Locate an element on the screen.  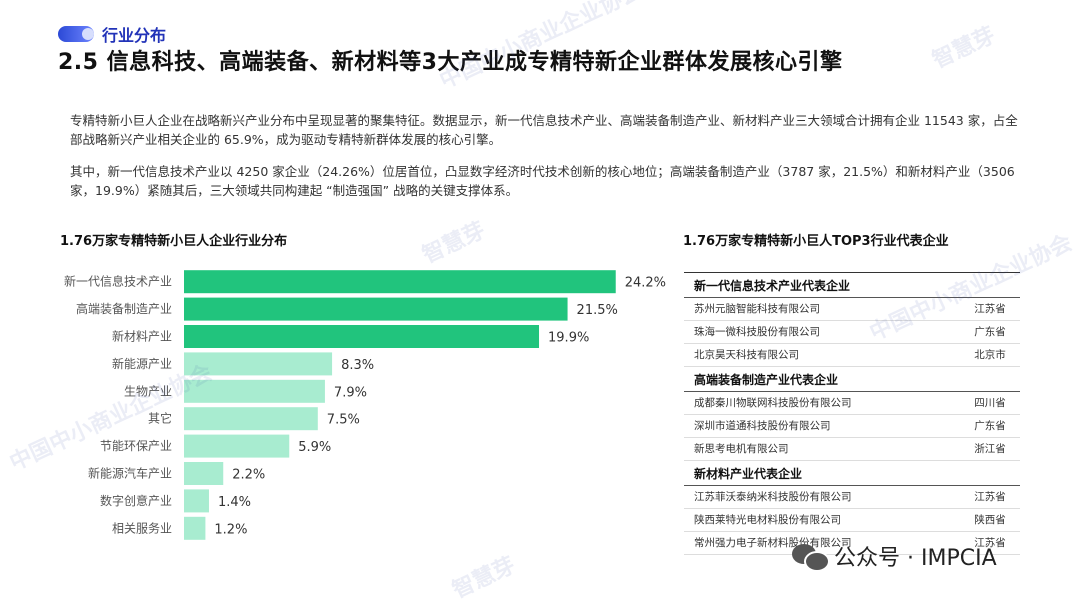
company-province: 浙江省 is located at coordinates (990, 449).